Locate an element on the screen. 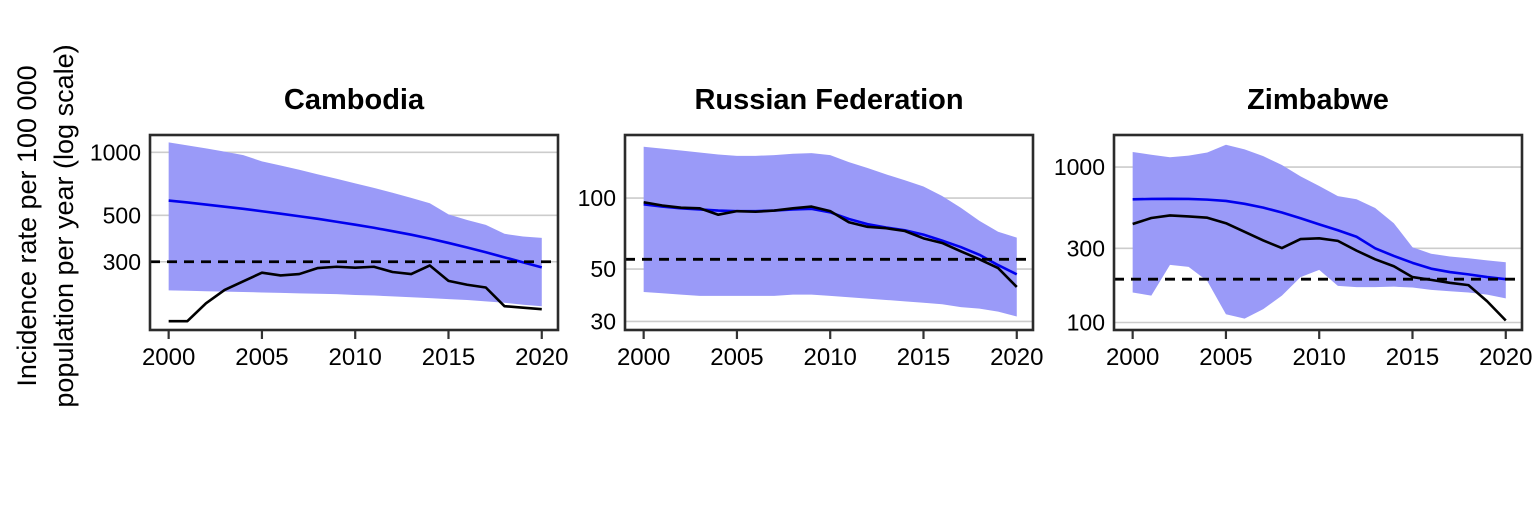 The height and width of the screenshot is (518, 1536). chart-svg-cambodia: 2000 2005 2010 2015 2020 1000 500 300 is located at coordinates (329, 252).